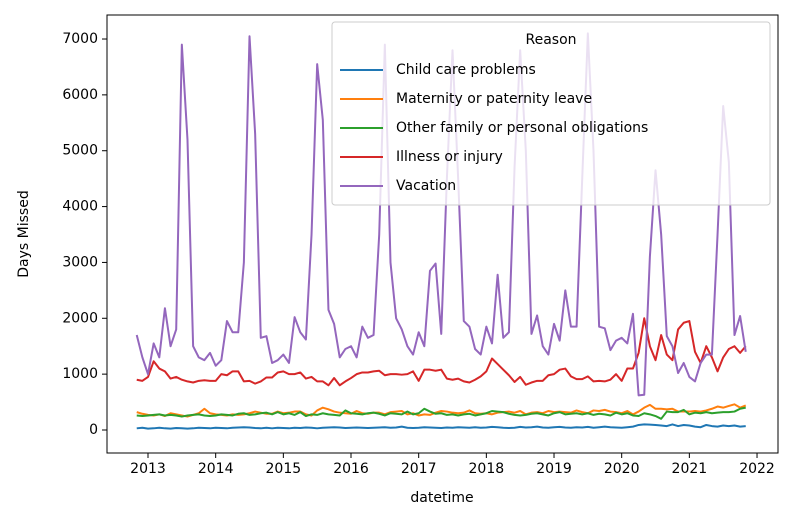  Describe the element at coordinates (419, 469) in the screenshot. I see `x-tick-label: 2017` at that location.